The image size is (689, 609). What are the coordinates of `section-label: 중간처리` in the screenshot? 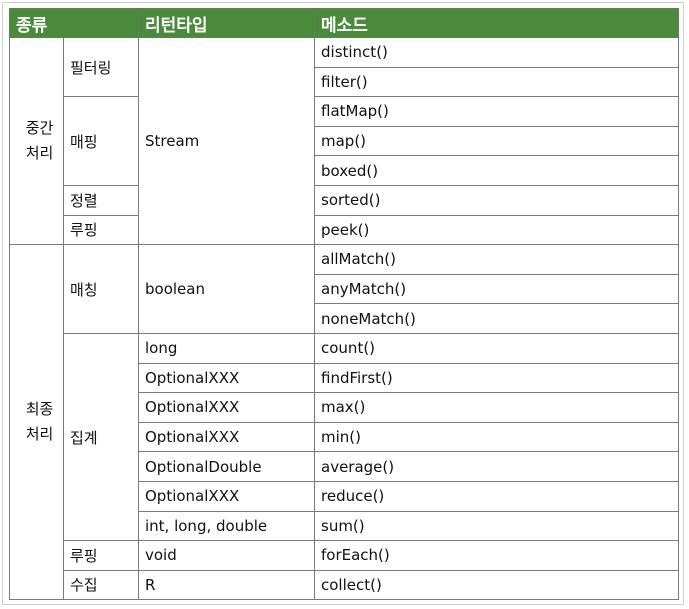 It's located at (39, 141).